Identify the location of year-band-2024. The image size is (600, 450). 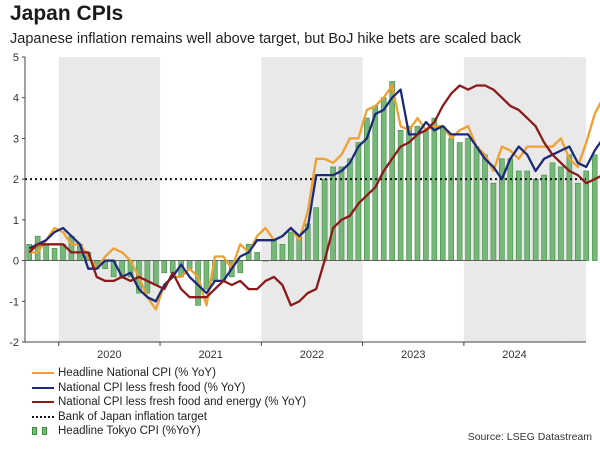
(514, 199).